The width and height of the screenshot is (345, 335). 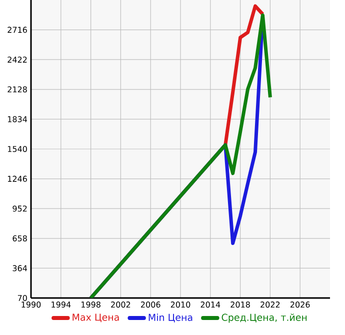 I want to click on x-tick-label: 1990, so click(x=31, y=305).